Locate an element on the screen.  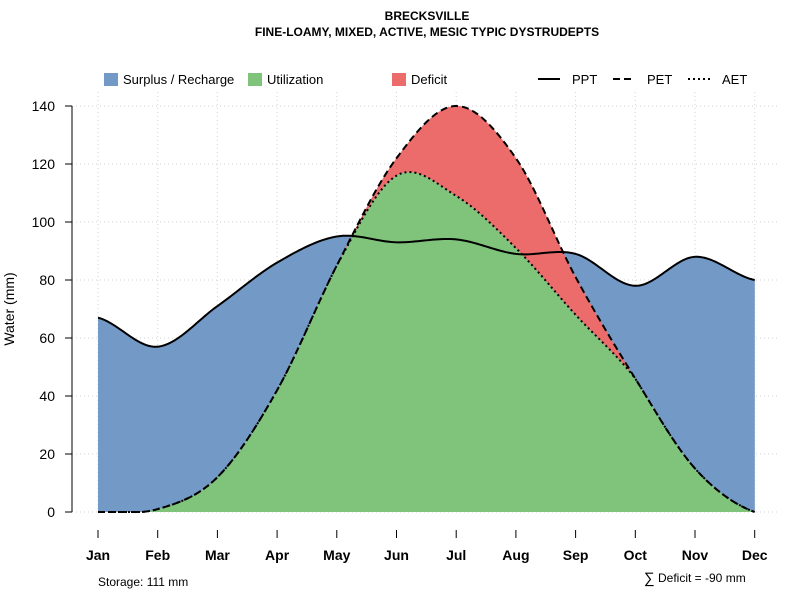
x-tick-label-jun: Jun is located at coordinates (396, 555).